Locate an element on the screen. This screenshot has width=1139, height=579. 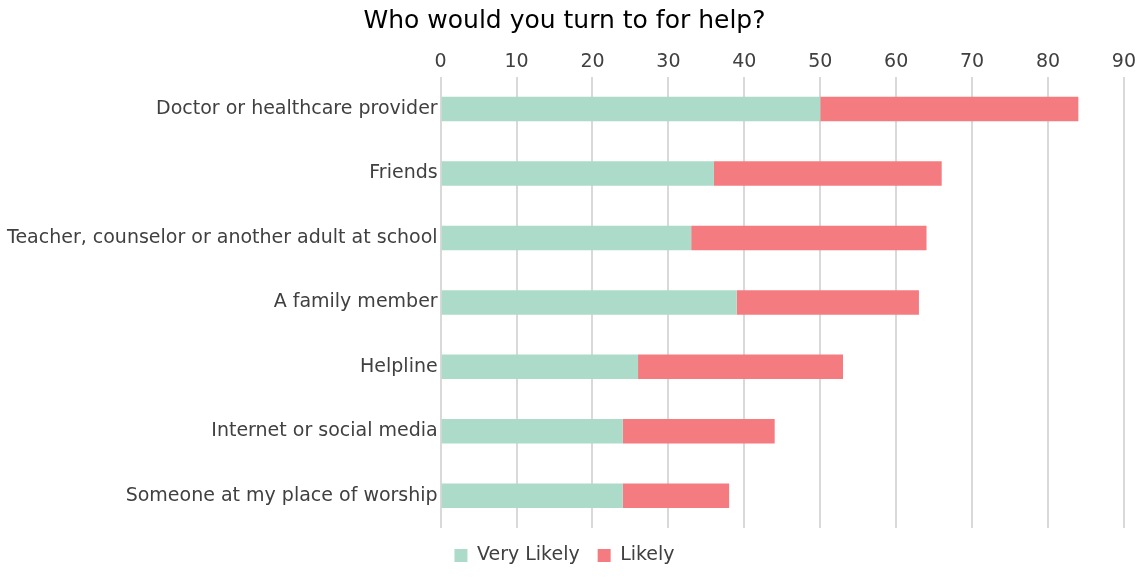
y-tick-label: Internet or social media is located at coordinates (324, 429).